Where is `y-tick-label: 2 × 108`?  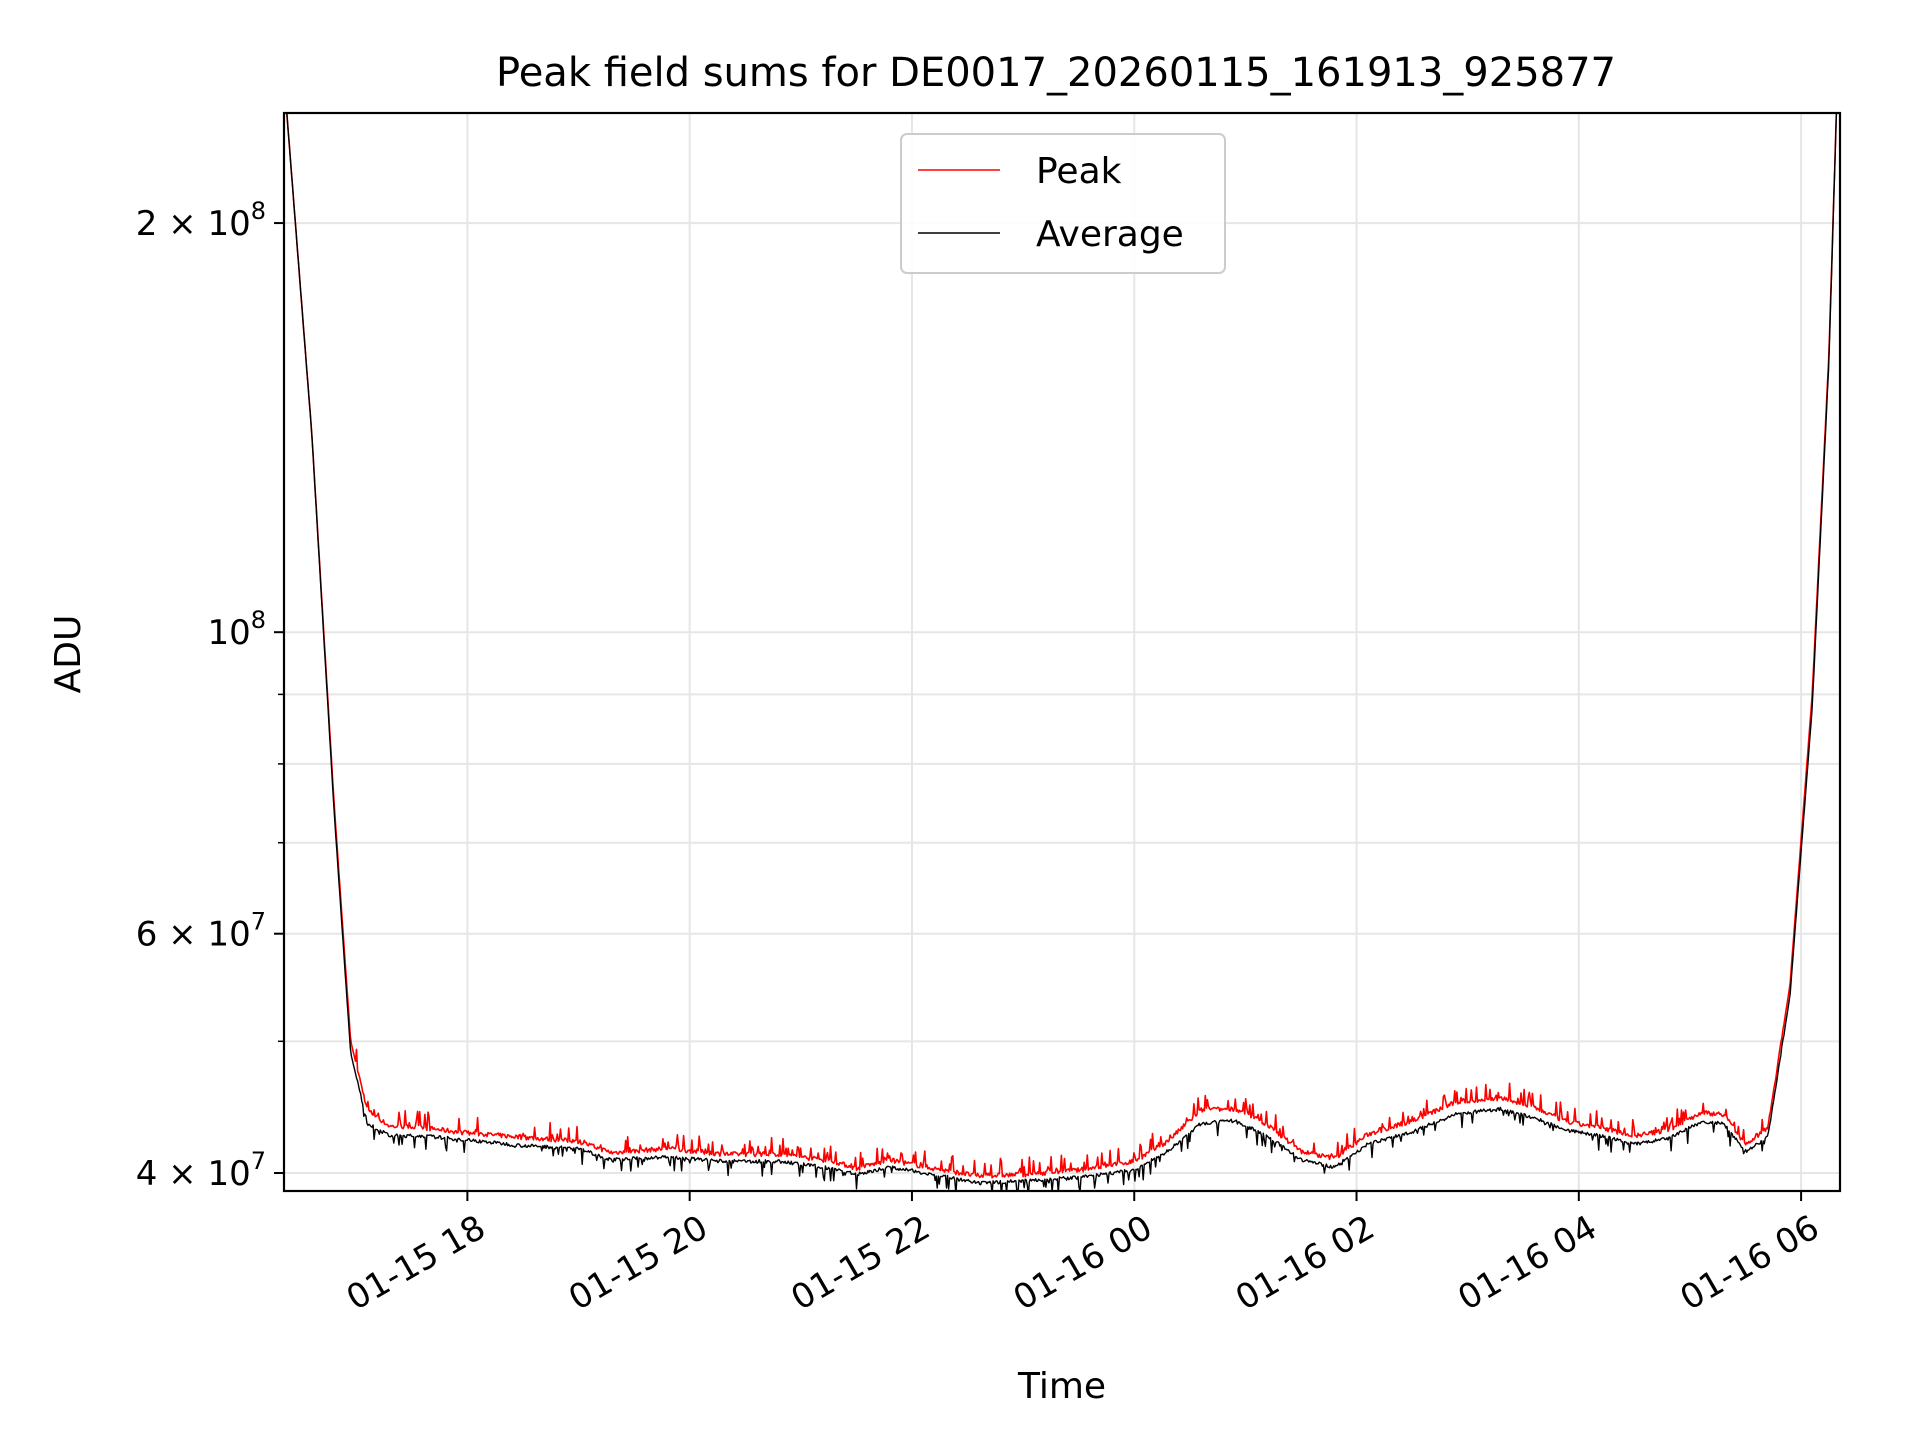 y-tick-label: 2 × 108 is located at coordinates (201, 220).